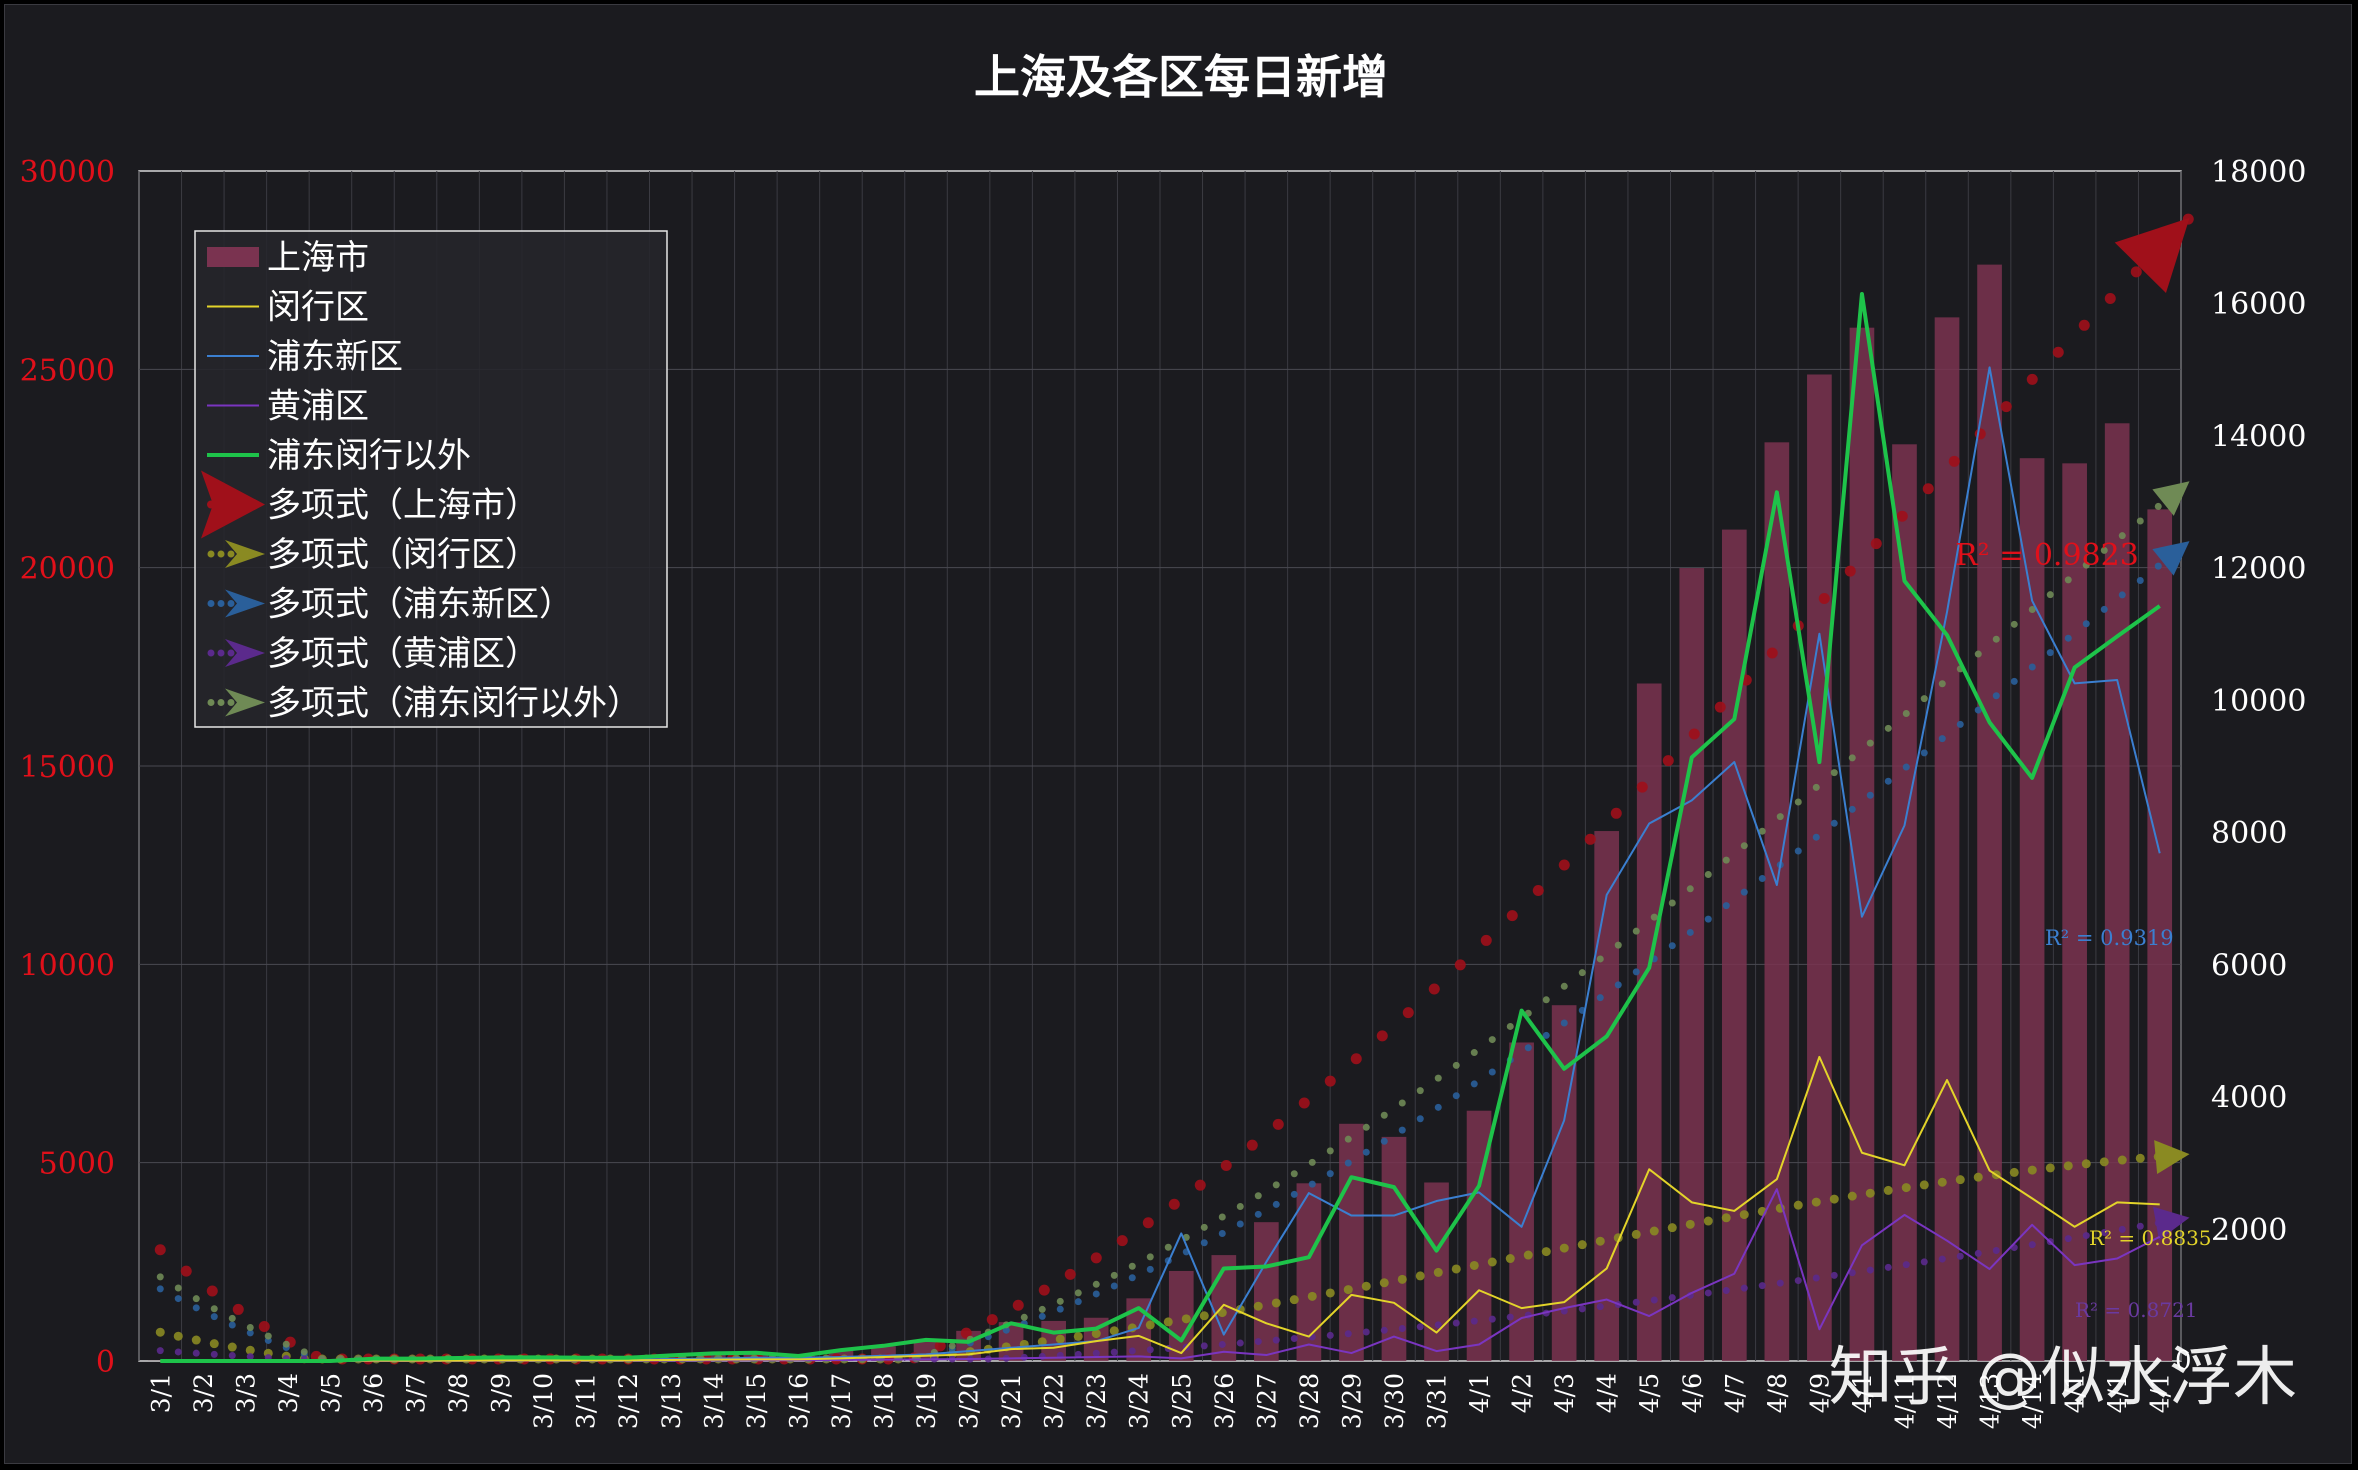  I want to click on x-tick-label: 4/13, so click(1990, 1401).